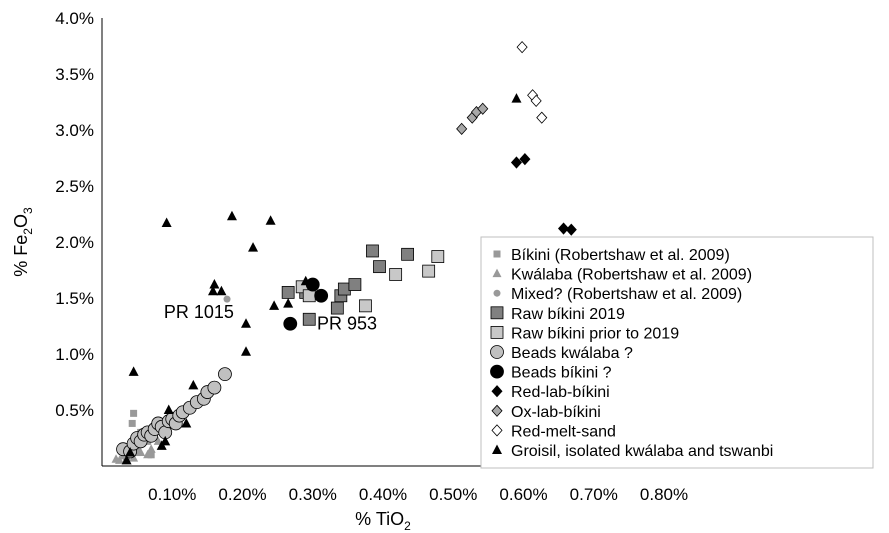 This screenshot has height=533, width=889. Describe the element at coordinates (74, 354) in the screenshot. I see `y-tick-label: 1.0%` at that location.